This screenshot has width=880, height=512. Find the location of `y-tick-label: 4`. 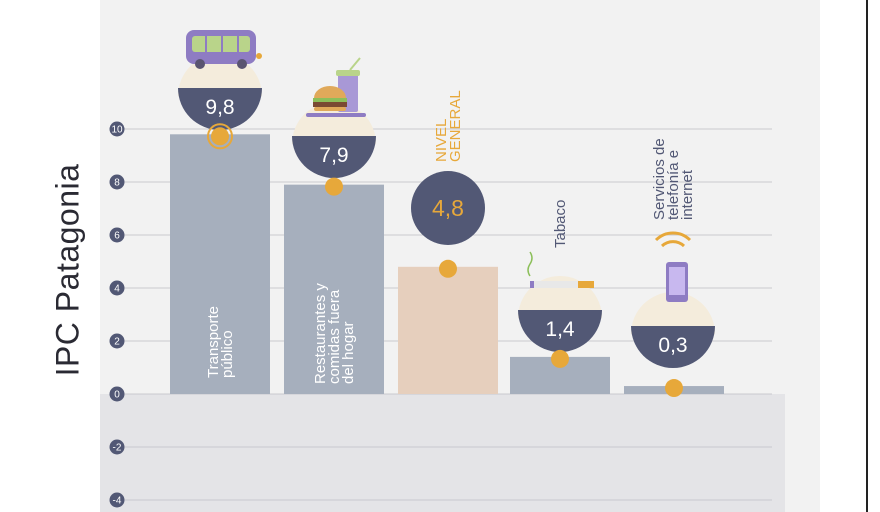

y-tick-label: 4 is located at coordinates (117, 289).